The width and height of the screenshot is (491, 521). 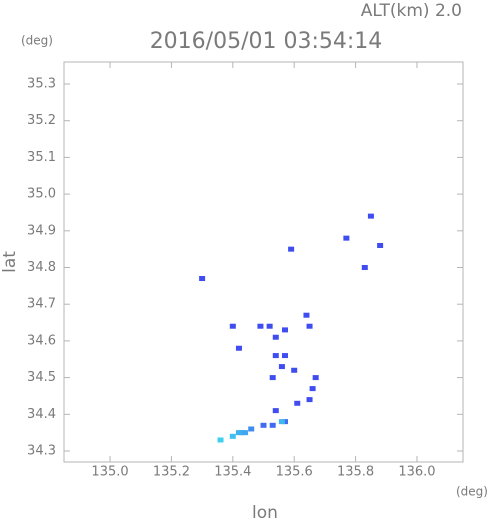 What do you see at coordinates (41, 84) in the screenshot?
I see `y-tick-label: 35.3` at bounding box center [41, 84].